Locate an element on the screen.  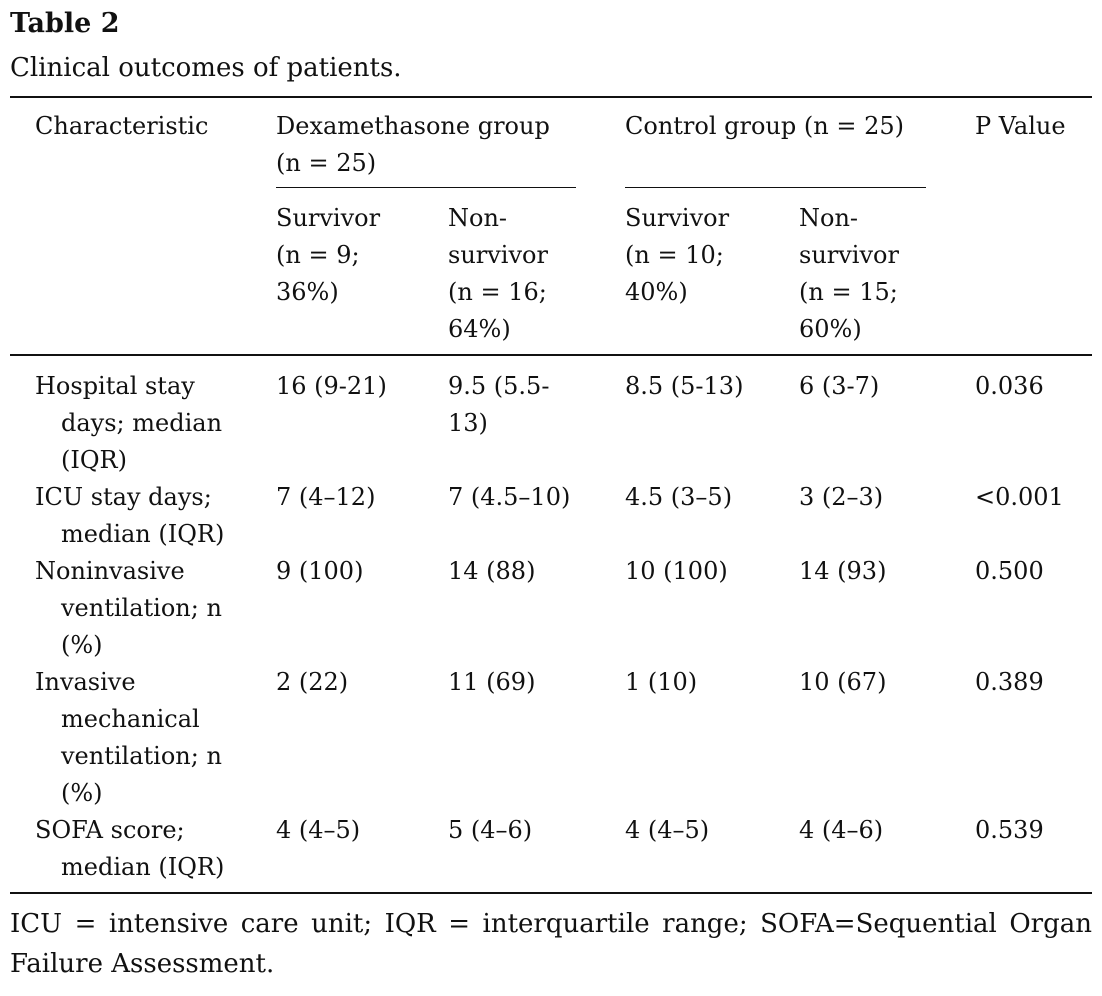
cell-dexa-survivor: 4 (4–5) is located at coordinates (318, 830).